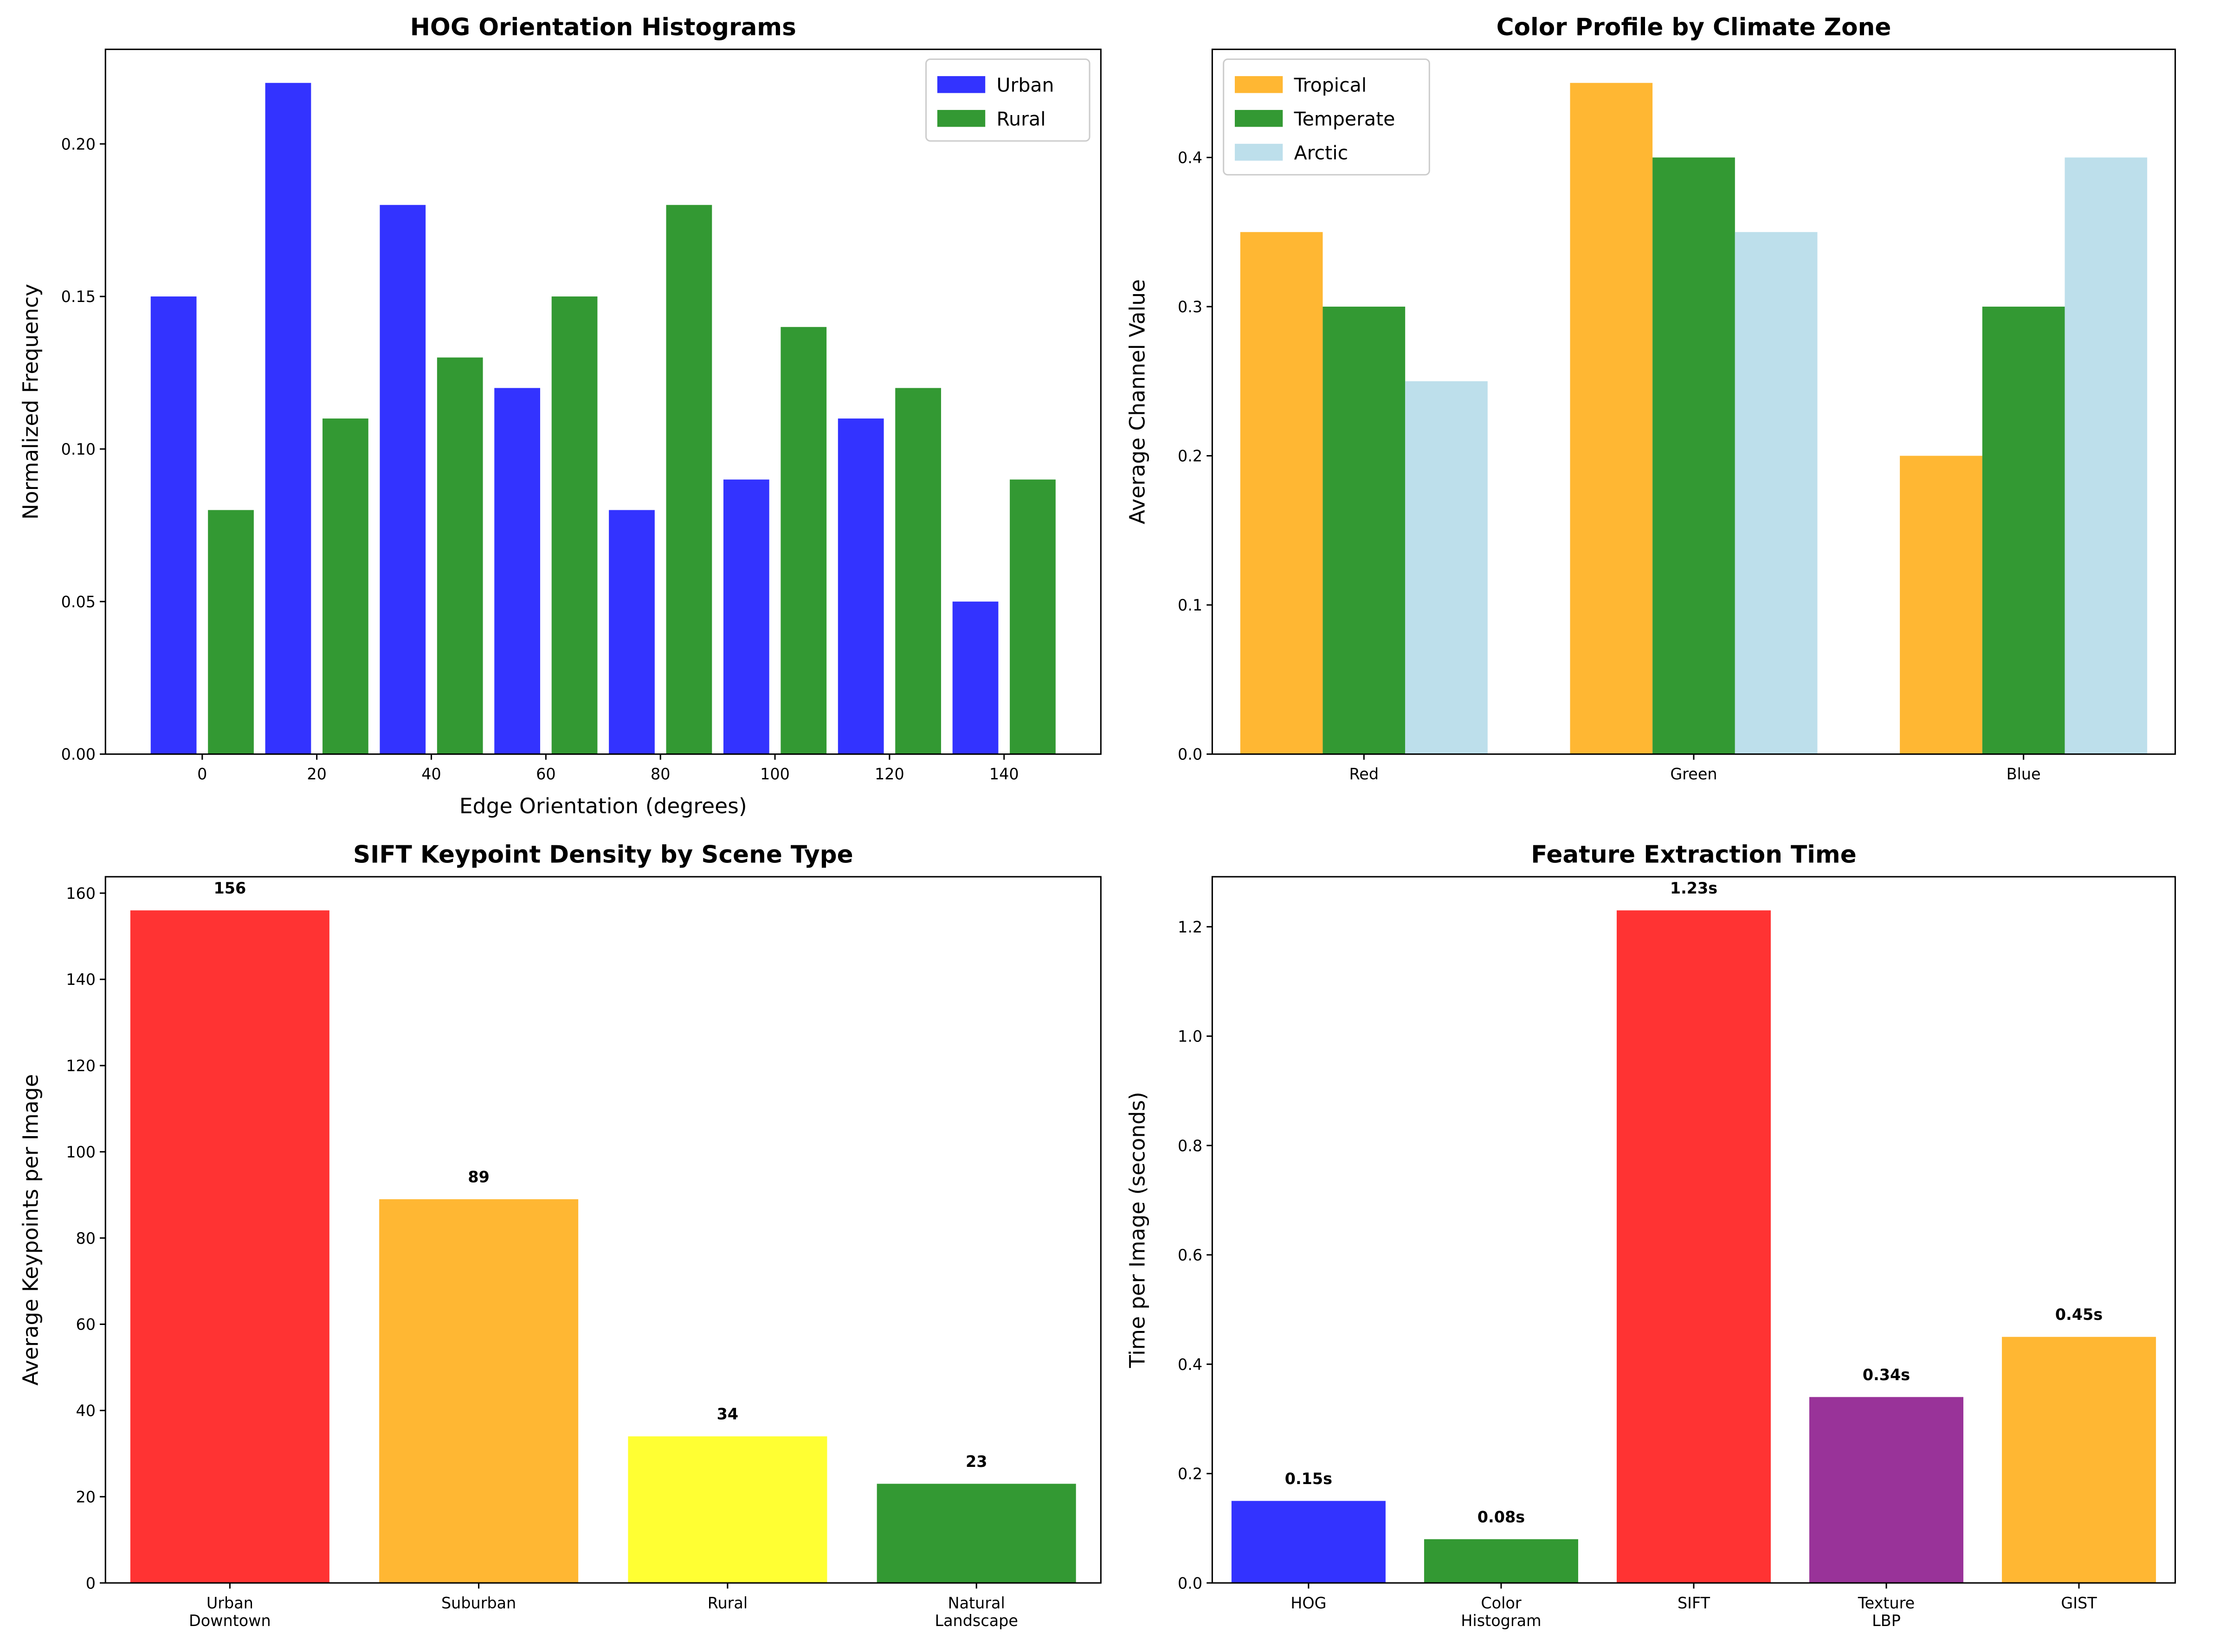 The image size is (2213, 1652). Describe the element at coordinates (86, 1325) in the screenshot. I see `y-tick-label: 60` at that location.